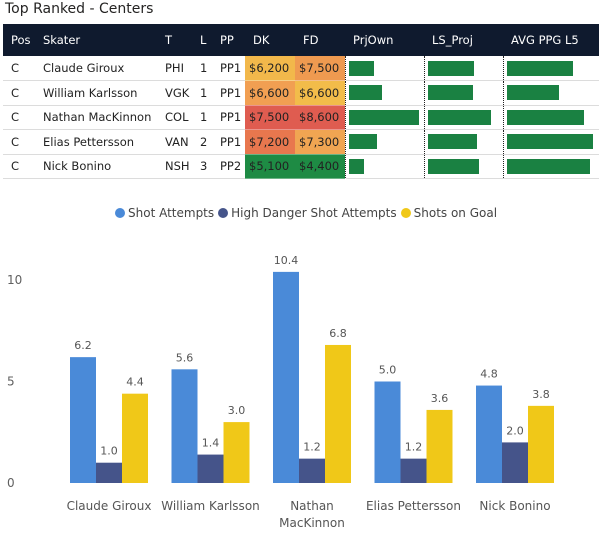 Image resolution: width=600 pixels, height=535 pixels. What do you see at coordinates (96, 40) in the screenshot?
I see `column-header-skater: Skater` at bounding box center [96, 40].